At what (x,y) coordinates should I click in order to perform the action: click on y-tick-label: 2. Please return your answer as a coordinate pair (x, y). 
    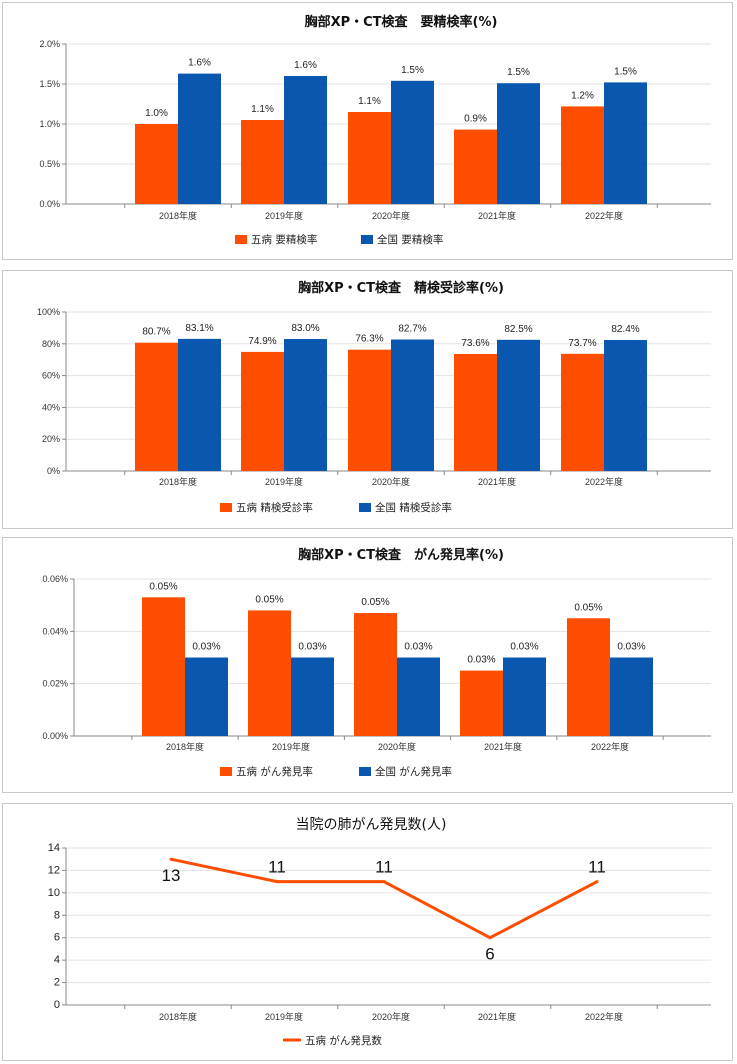
    Looking at the image, I should click on (57, 983).